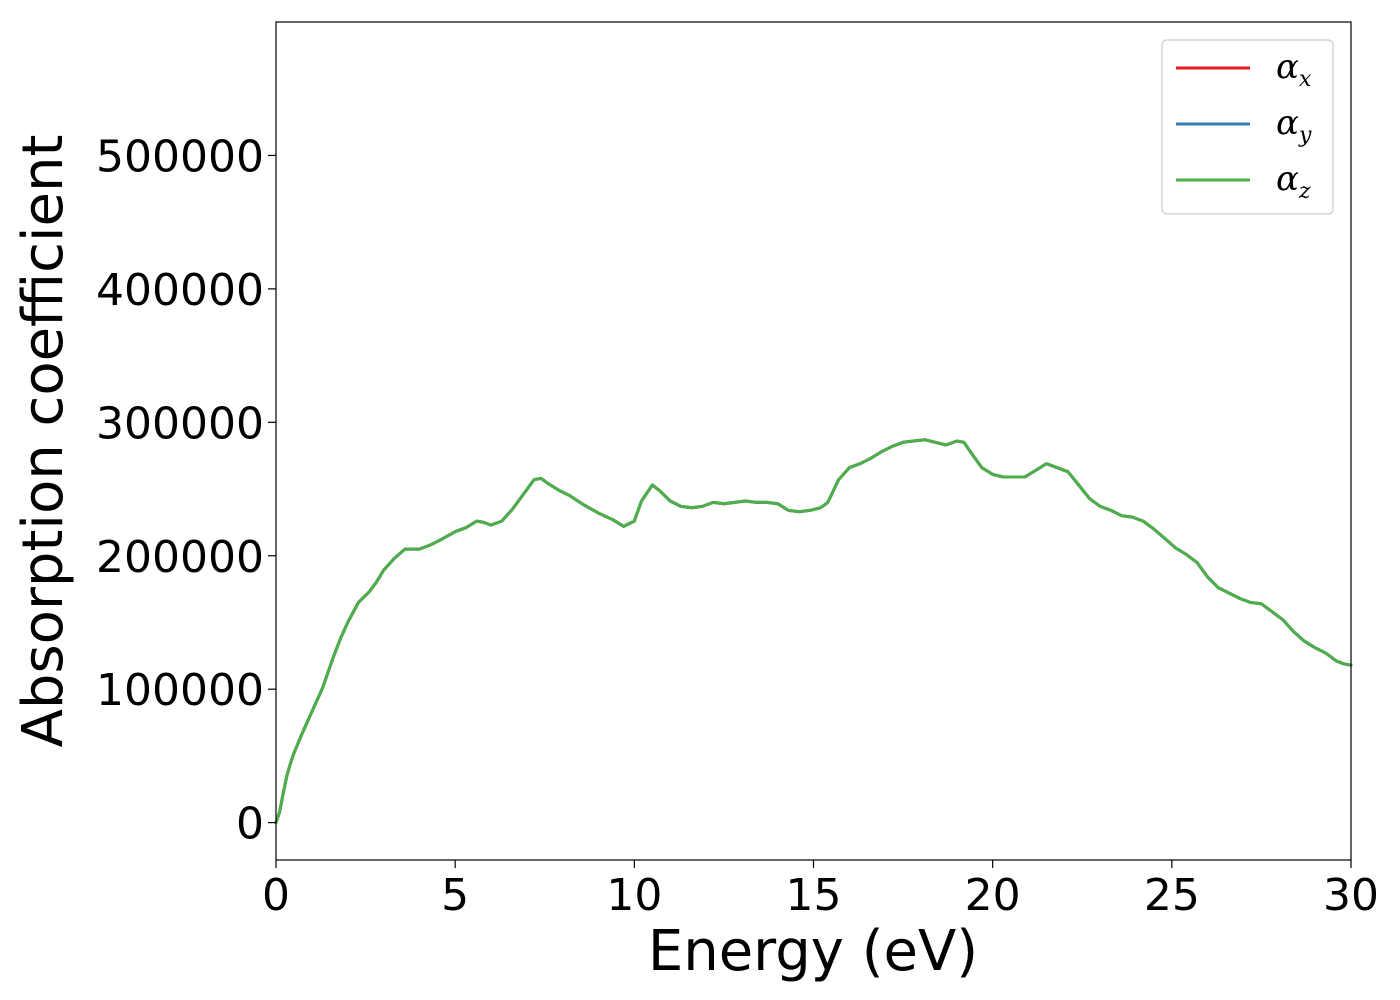 The image size is (1400, 1000). I want to click on y-tick-label: 200000, so click(180, 557).